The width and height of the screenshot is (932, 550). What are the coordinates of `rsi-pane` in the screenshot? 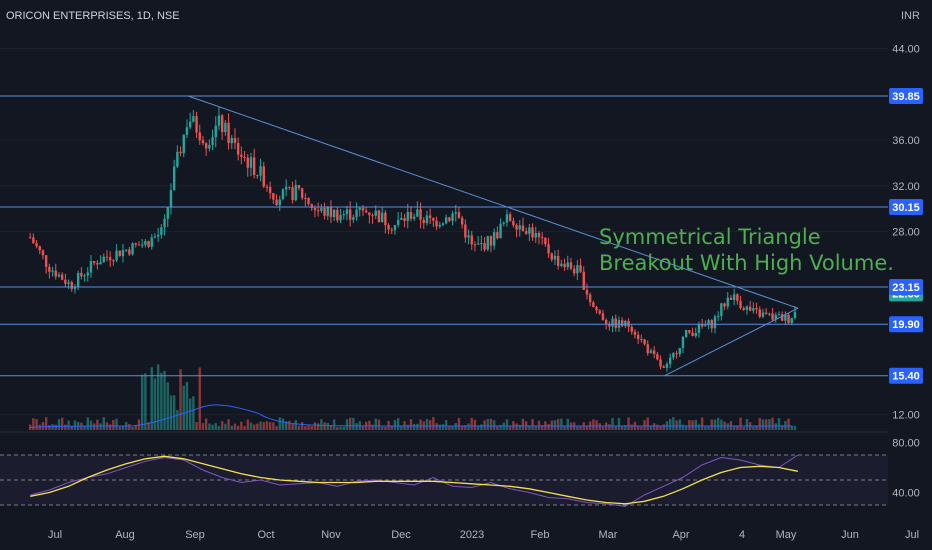 It's located at (444, 469).